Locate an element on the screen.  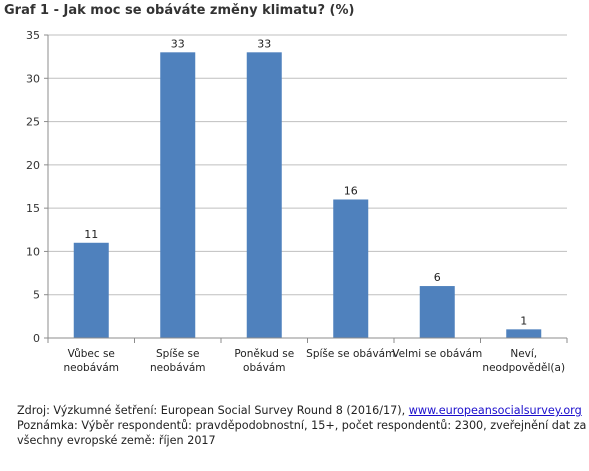
x-tick-label-3: Spíše se obávám is located at coordinates (350, 354).